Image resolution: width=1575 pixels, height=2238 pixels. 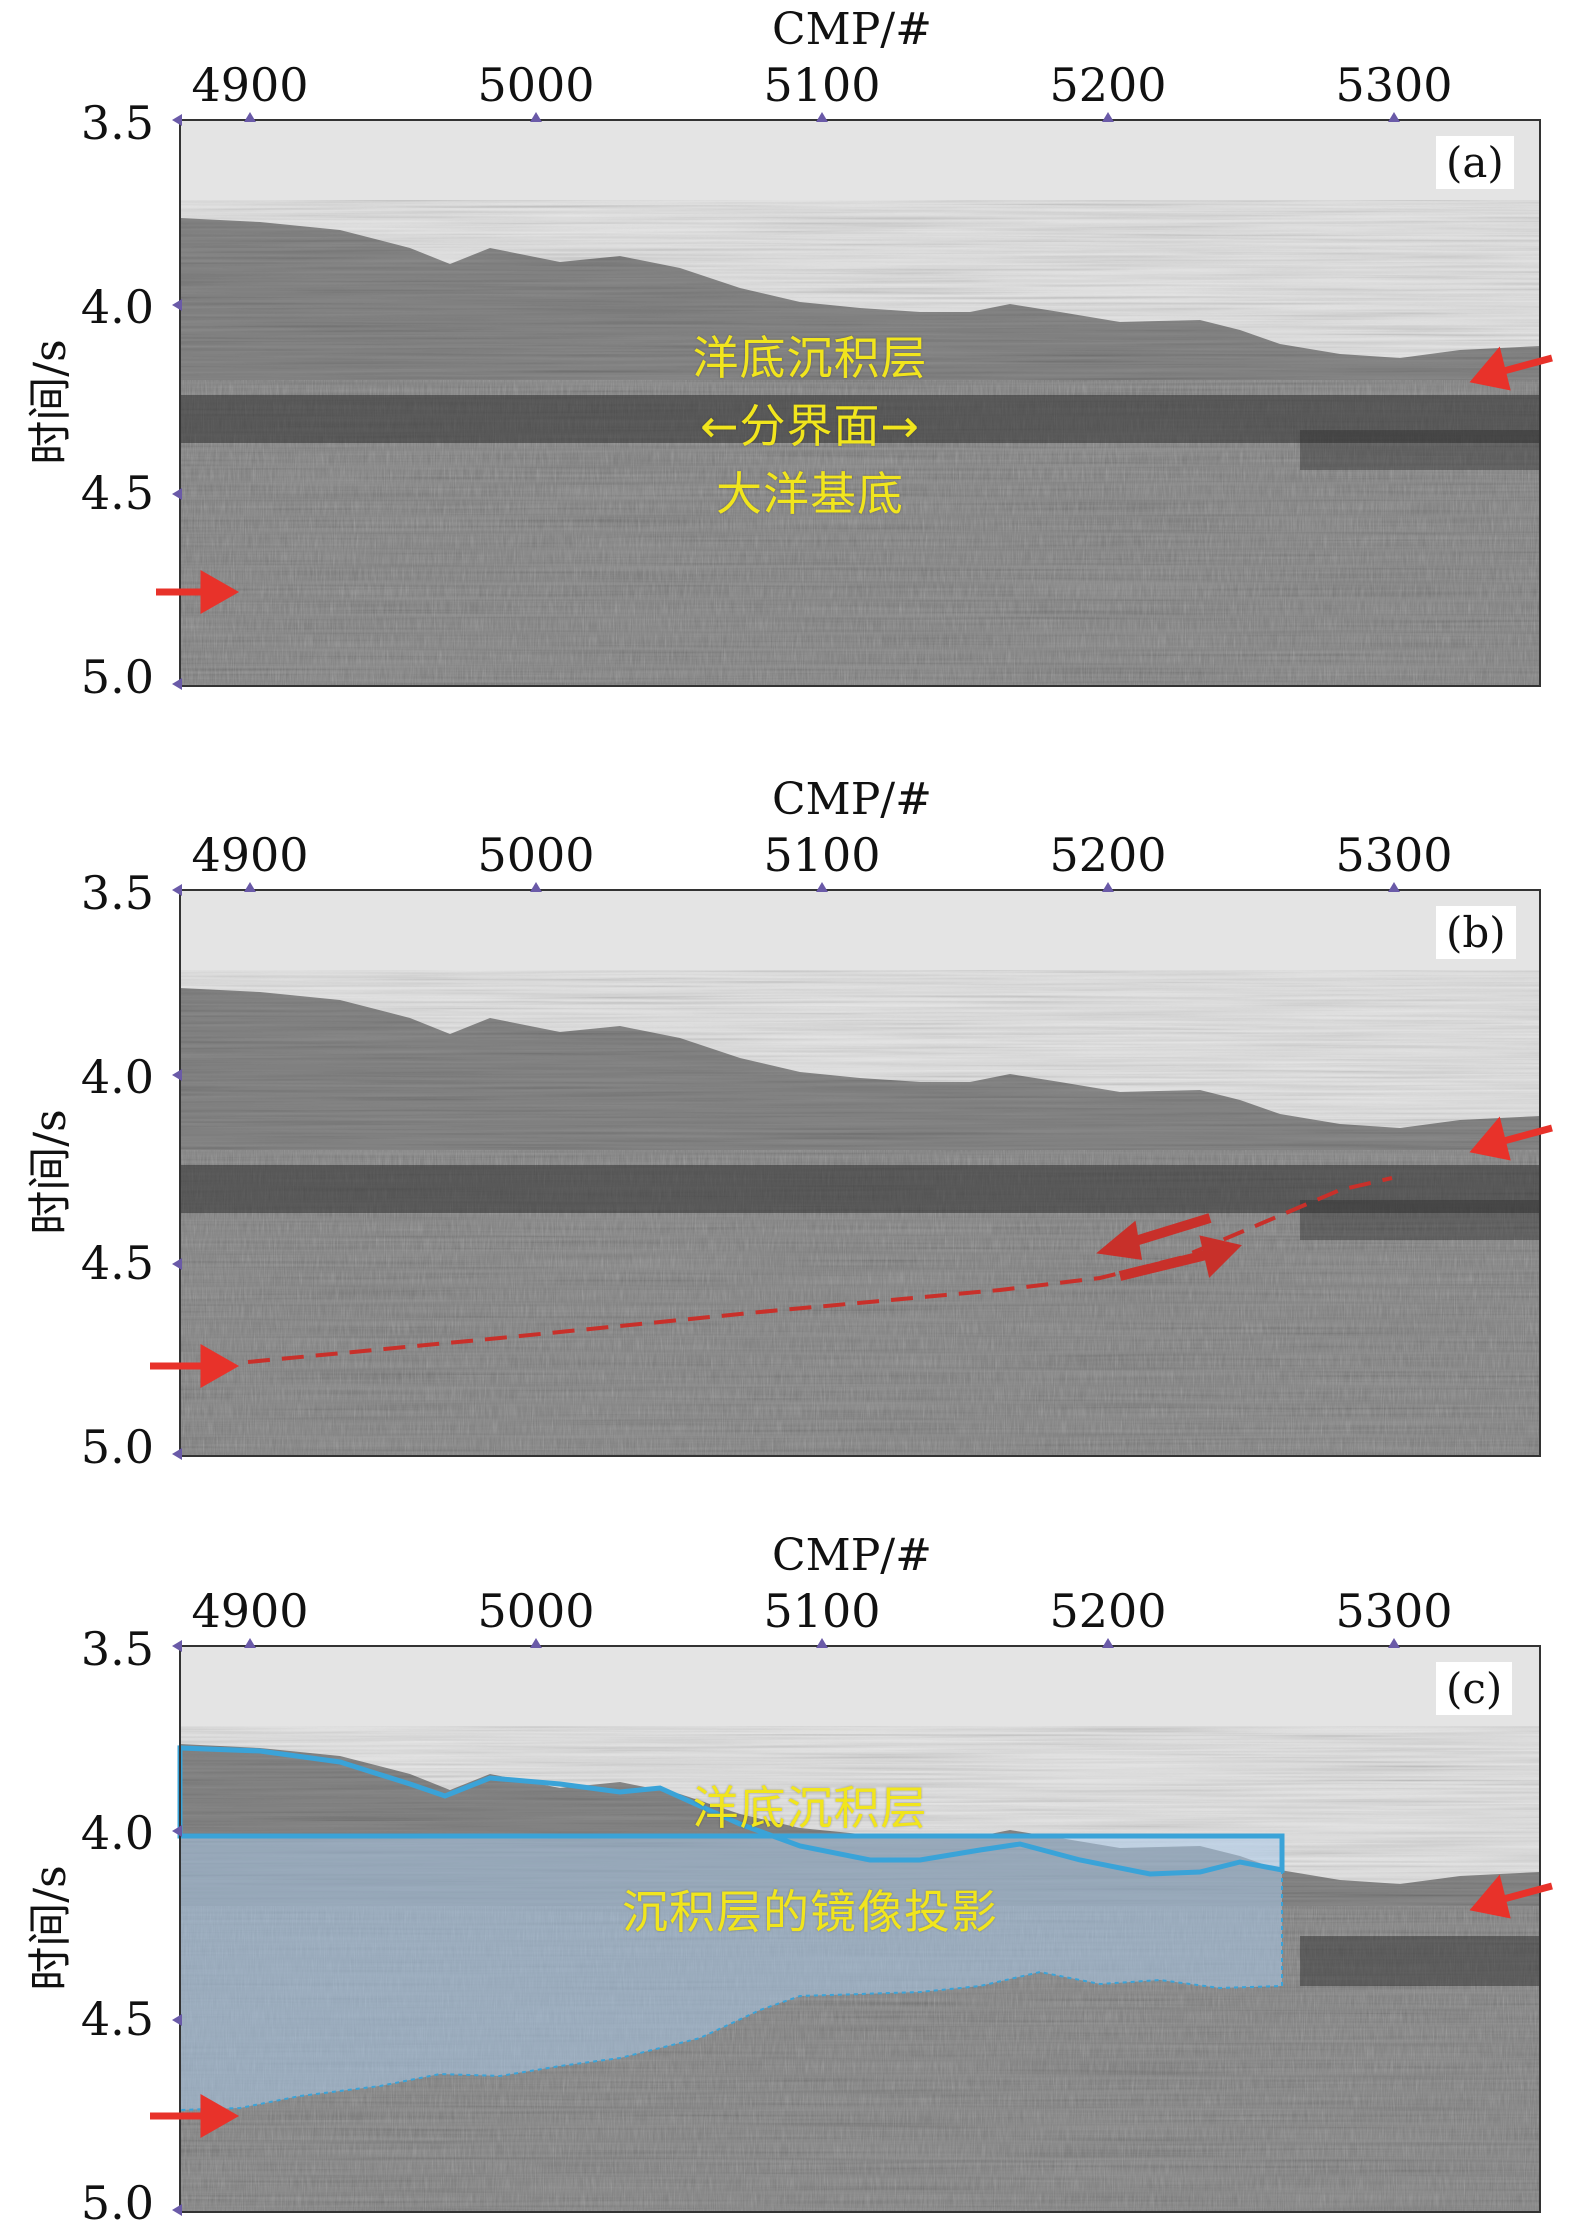 I want to click on annotation-basement: 大洋基底, so click(x=810, y=494).